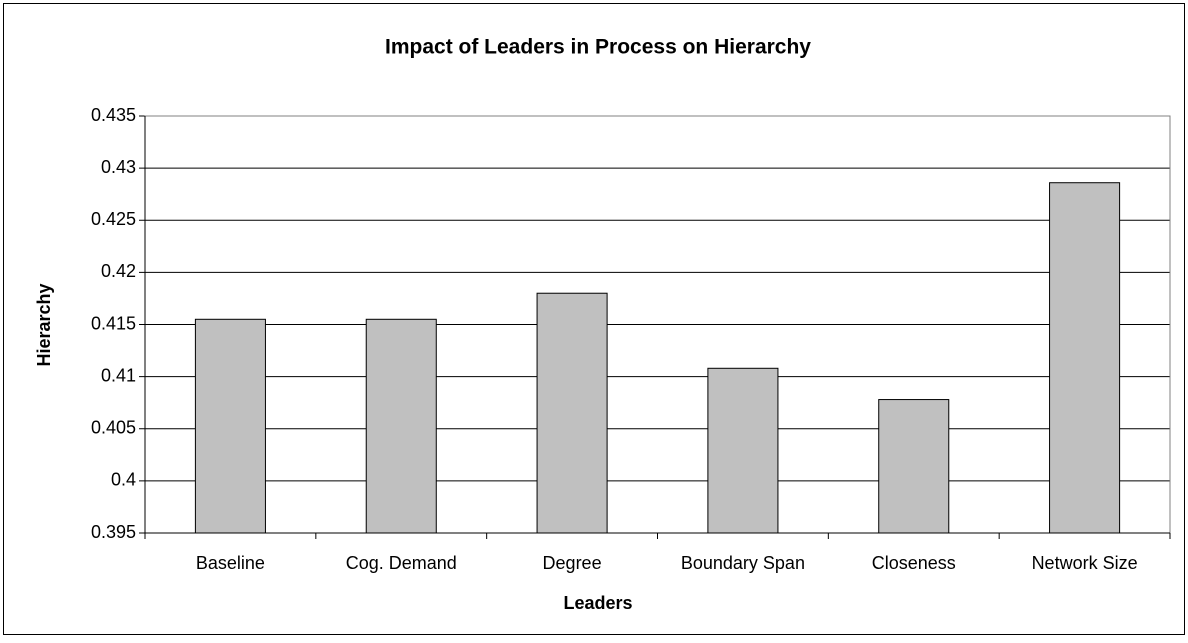  I want to click on x-tick-label: Degree, so click(572, 563).